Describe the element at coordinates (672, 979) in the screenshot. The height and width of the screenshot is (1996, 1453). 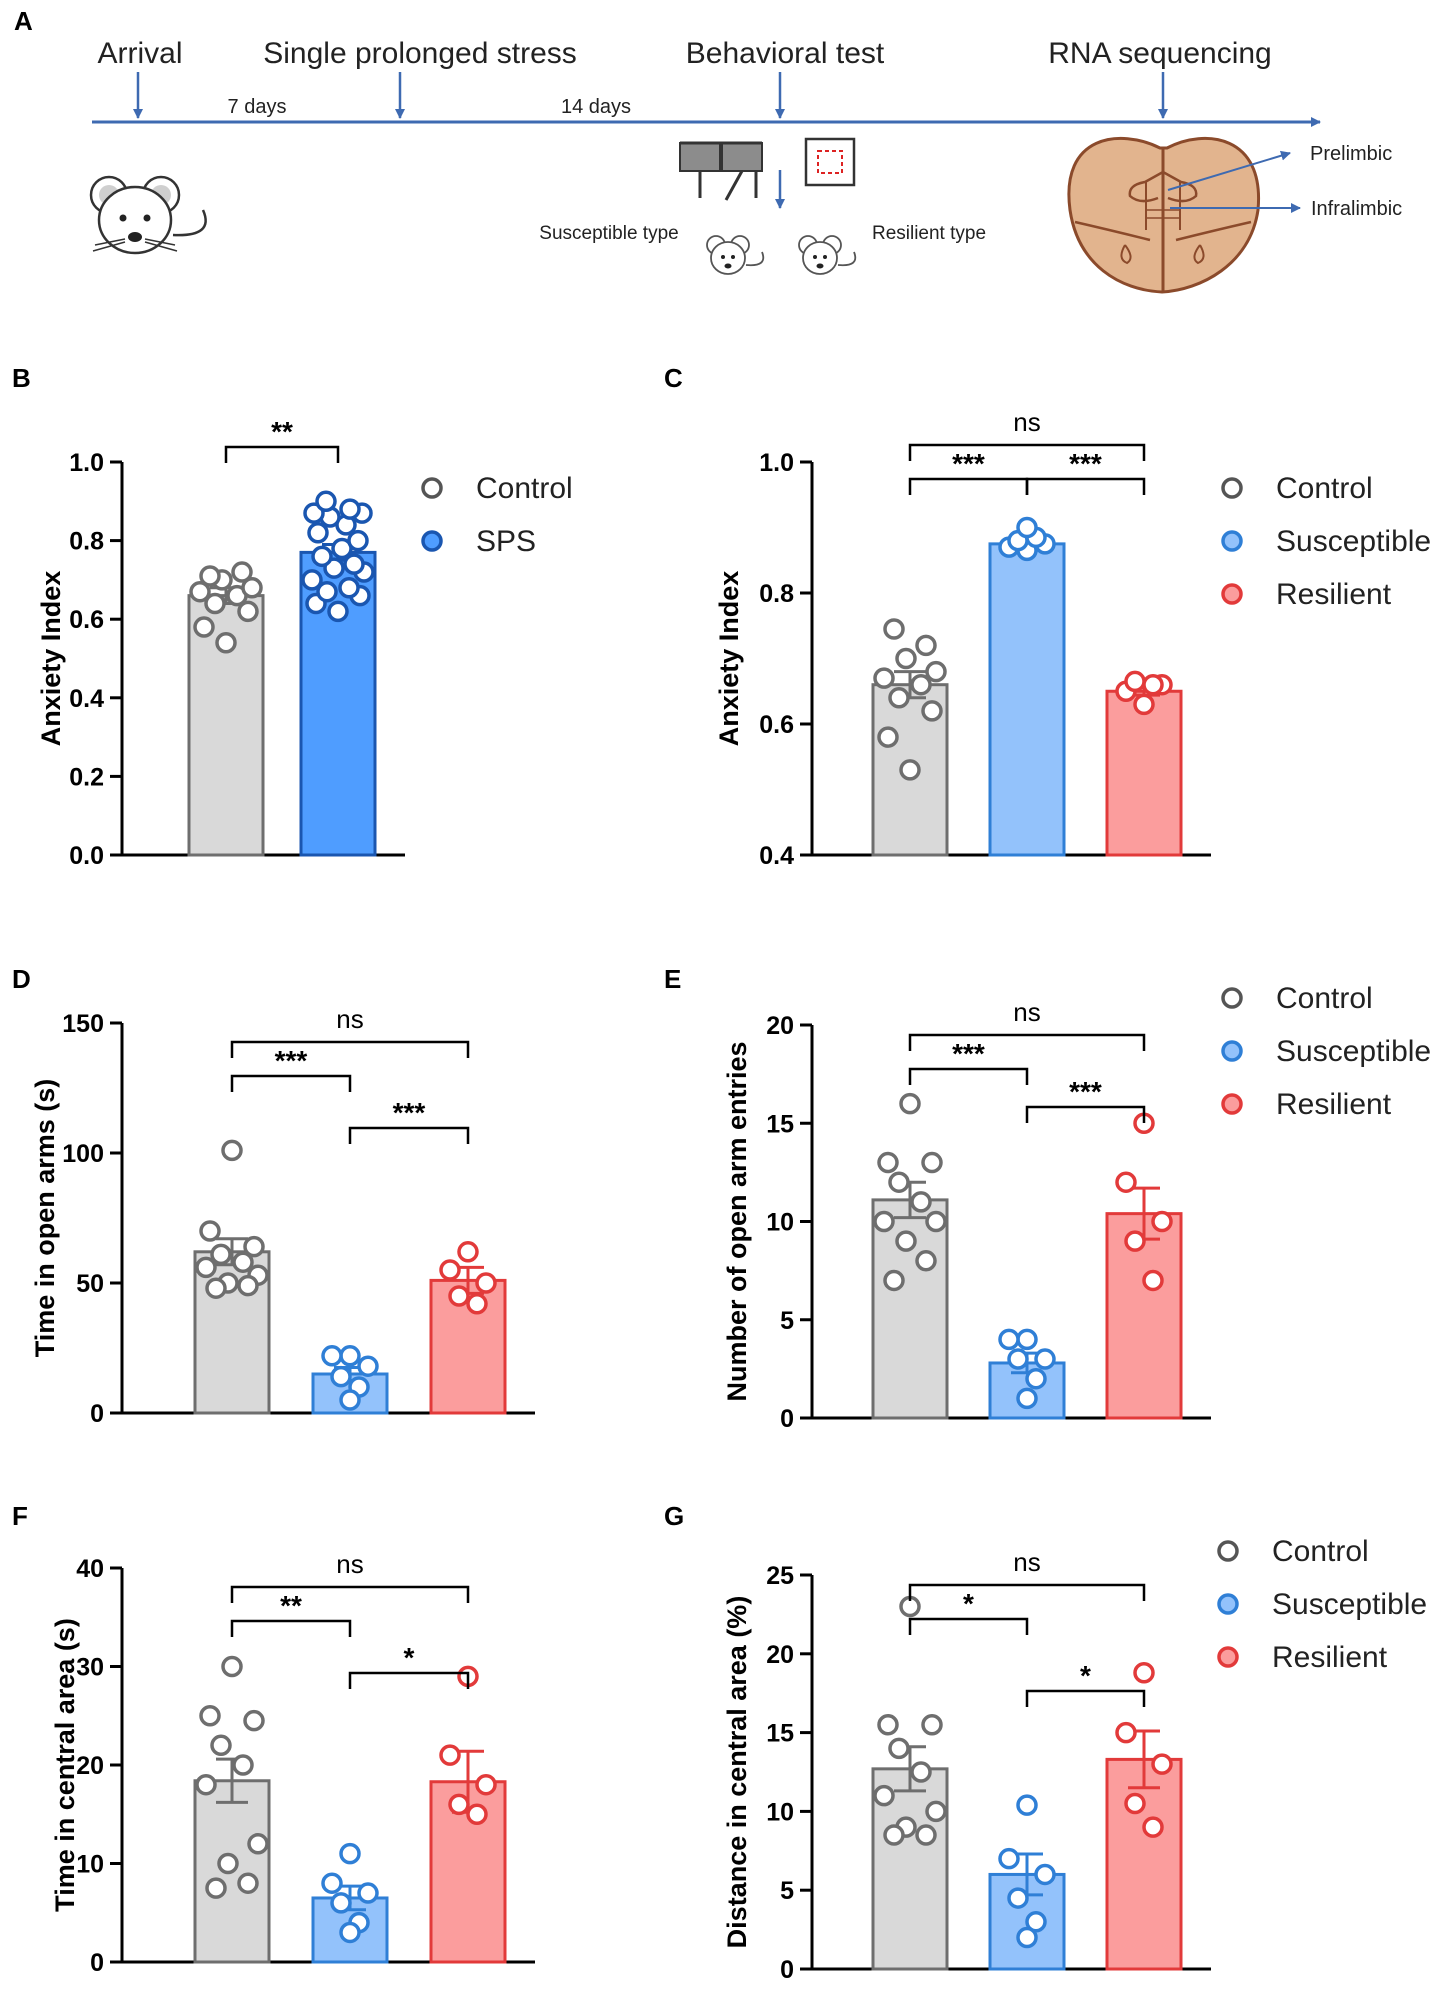
I see `panel-letter-e: E` at that location.